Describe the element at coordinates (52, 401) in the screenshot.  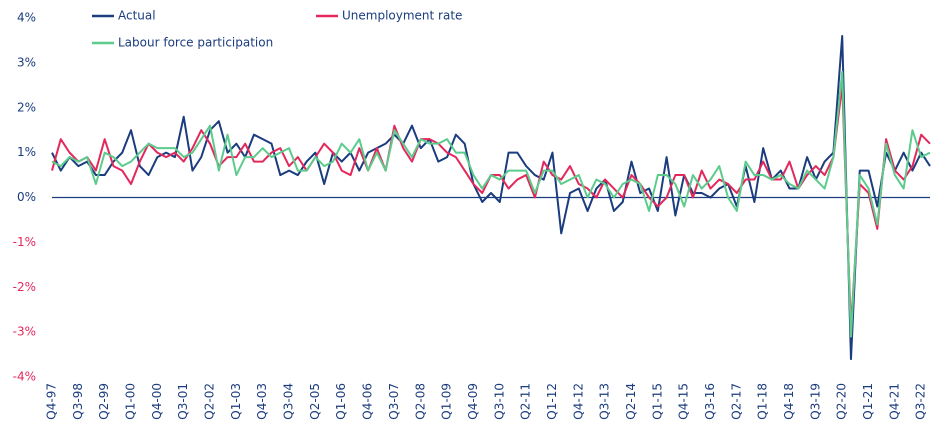
I see `x-tick-label: Q4-97` at that location.